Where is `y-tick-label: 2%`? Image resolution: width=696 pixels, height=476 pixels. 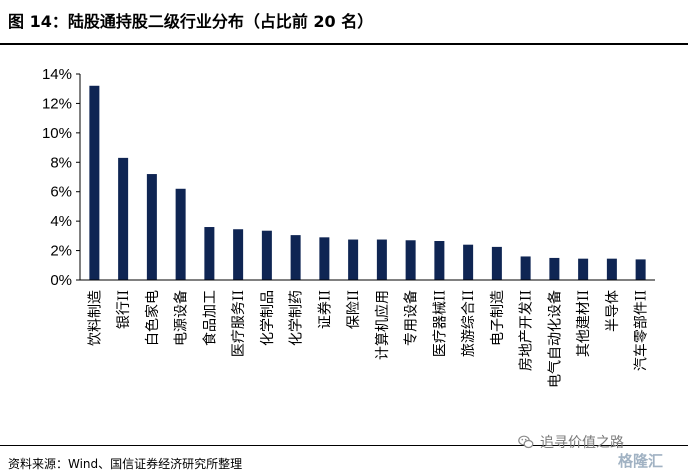 y-tick-label: 2% is located at coordinates (61, 251).